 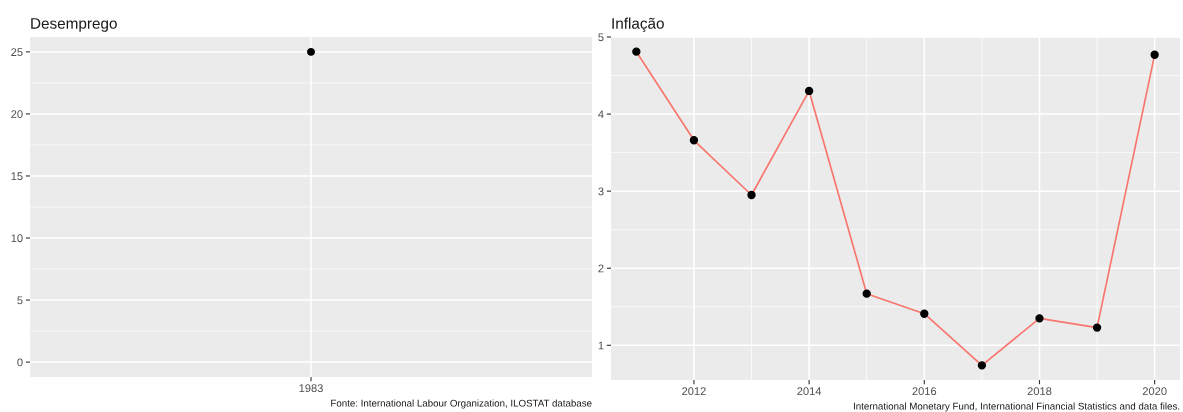 I want to click on x-tick-label: 1983, so click(x=311, y=388).